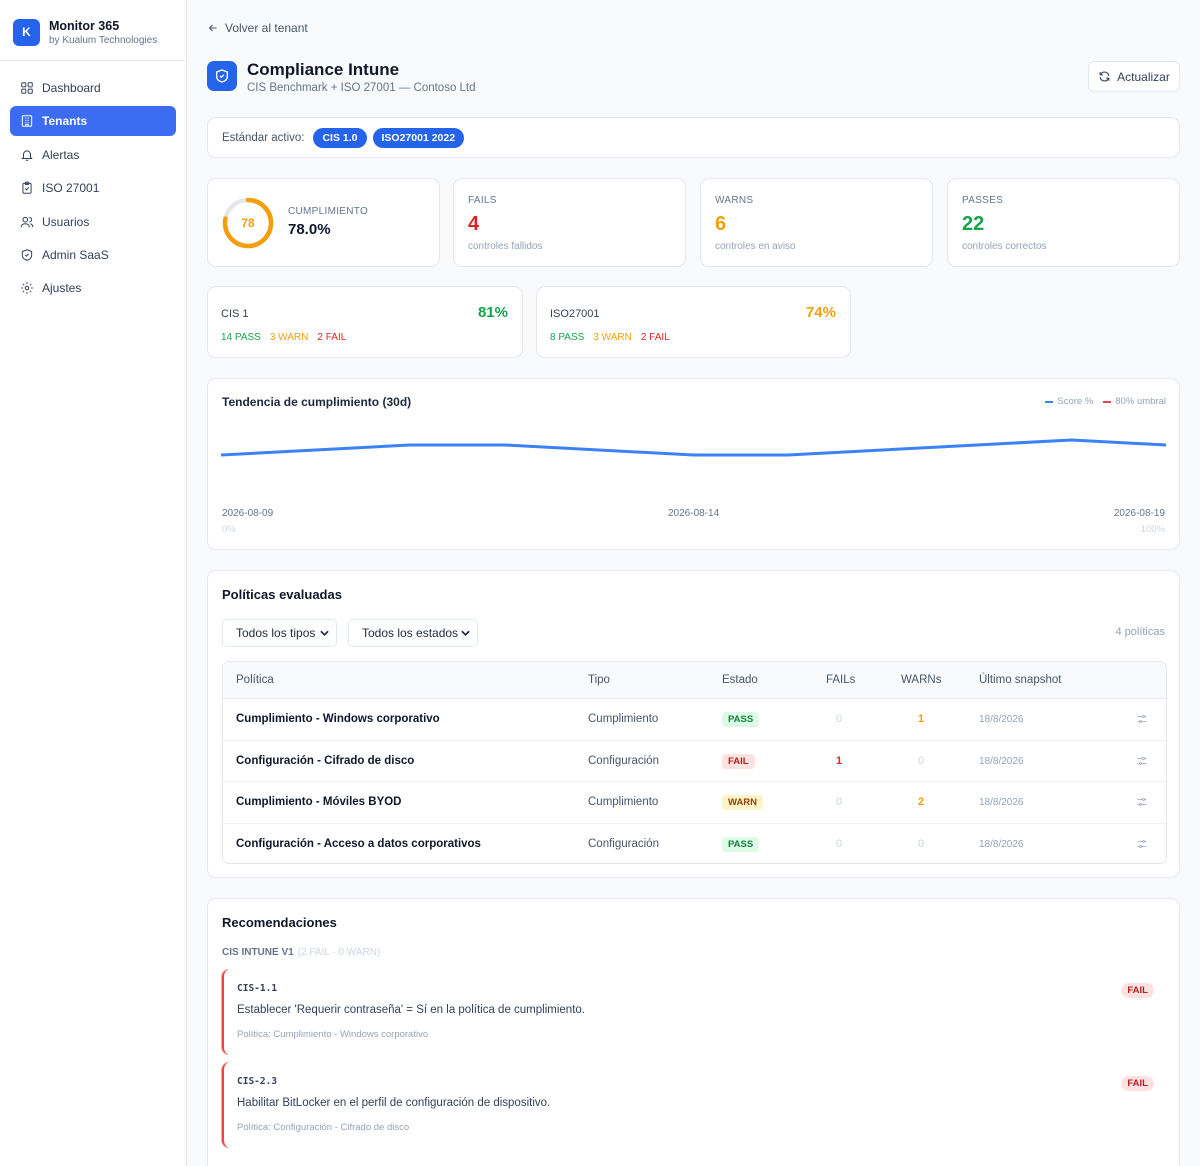 This screenshot has height=1166, width=1200. Describe the element at coordinates (492, 312) in the screenshot. I see `standard-percent: 81%` at that location.